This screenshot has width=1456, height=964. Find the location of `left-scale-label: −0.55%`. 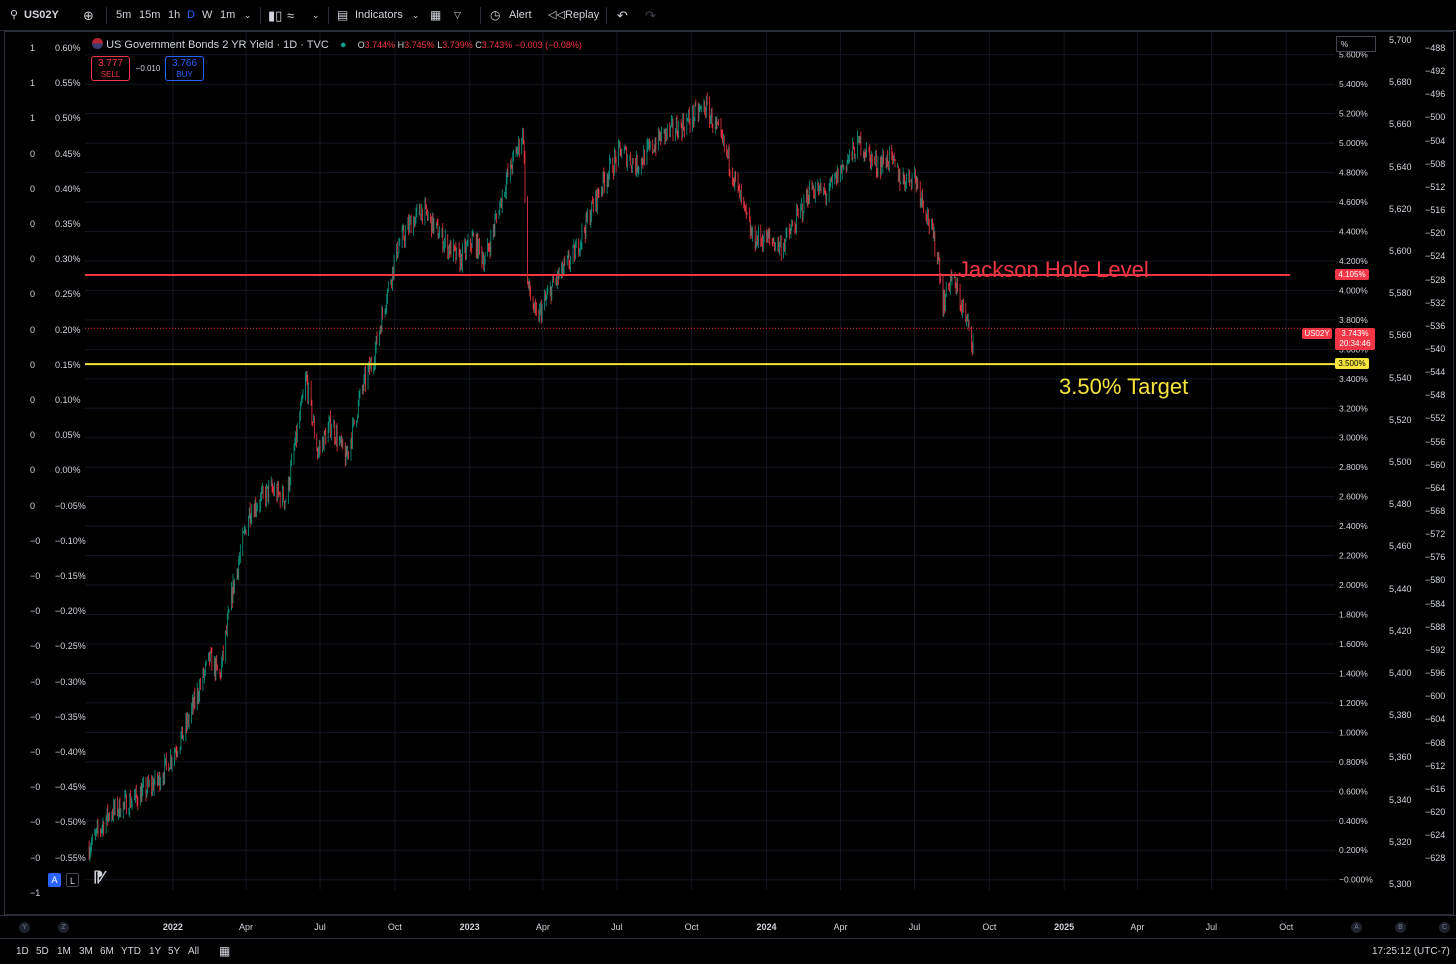

left-scale-label: −0.55% is located at coordinates (70, 857).